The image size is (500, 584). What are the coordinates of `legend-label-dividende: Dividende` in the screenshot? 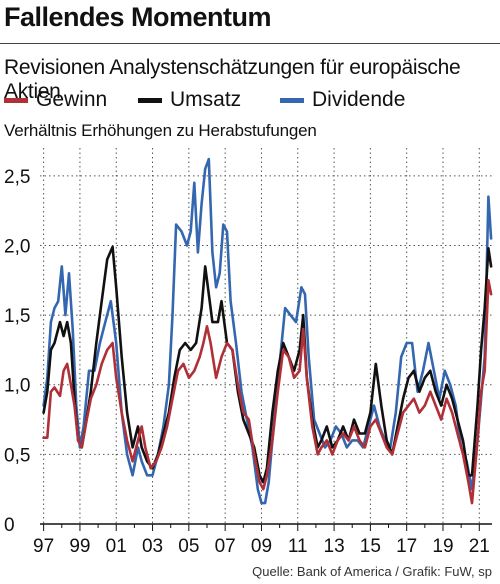 It's located at (359, 99).